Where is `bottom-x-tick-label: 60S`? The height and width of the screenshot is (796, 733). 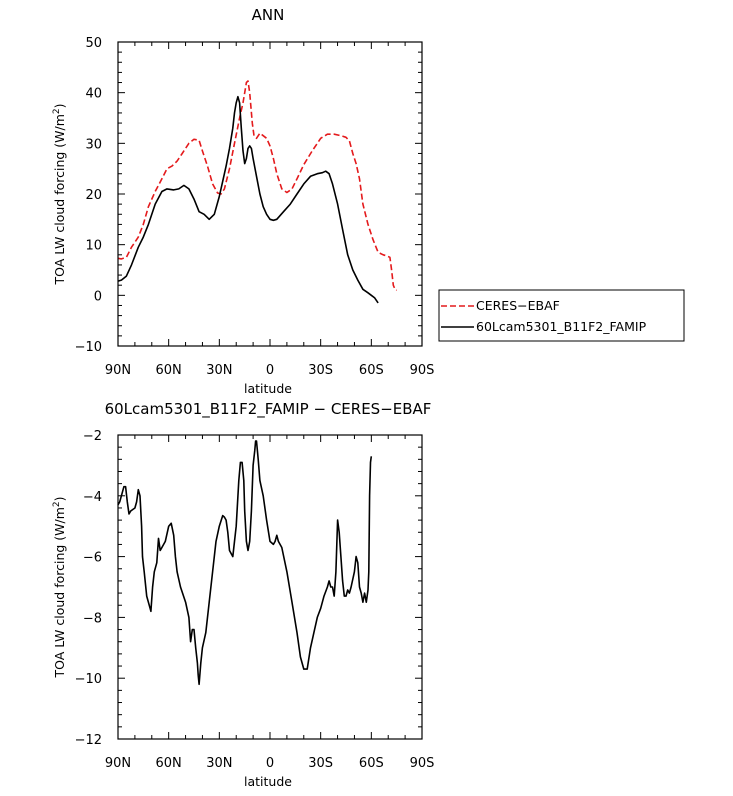
bottom-x-tick-label: 60S is located at coordinates (371, 763).